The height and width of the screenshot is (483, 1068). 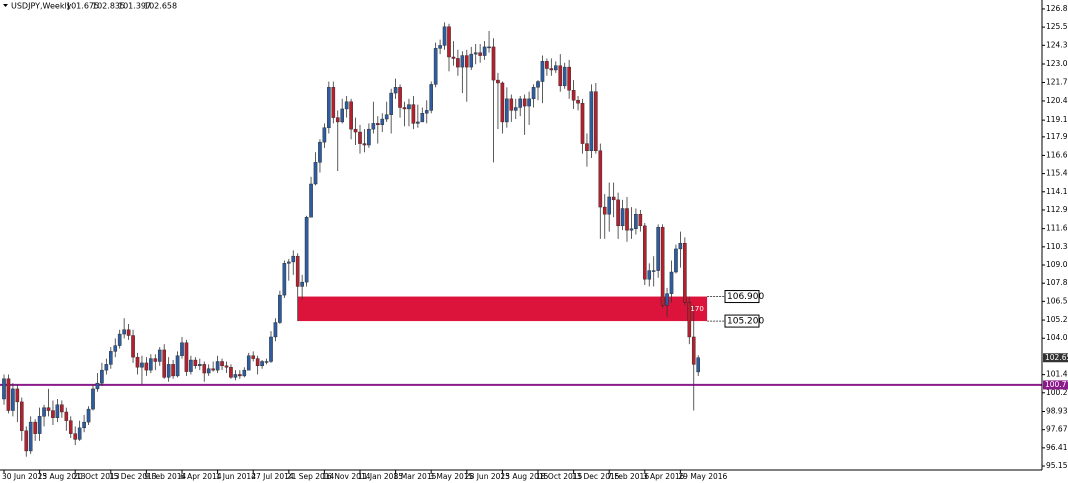 What do you see at coordinates (1057, 44) in the screenshot?
I see `y-tick-label: 124.310` at bounding box center [1057, 44].